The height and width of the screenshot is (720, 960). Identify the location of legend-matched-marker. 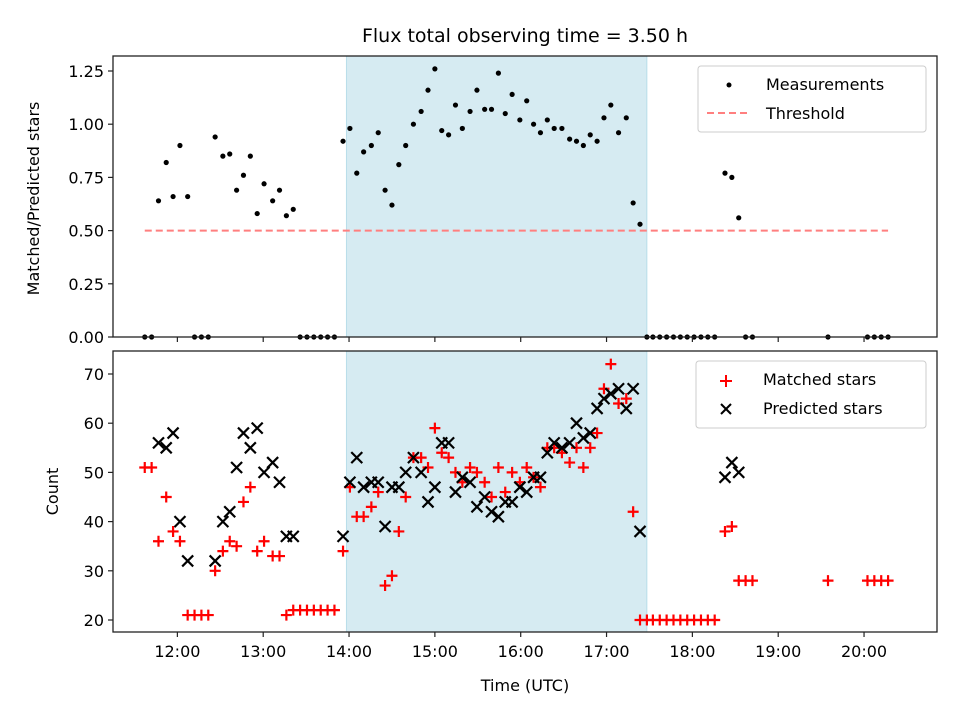
(726, 381).